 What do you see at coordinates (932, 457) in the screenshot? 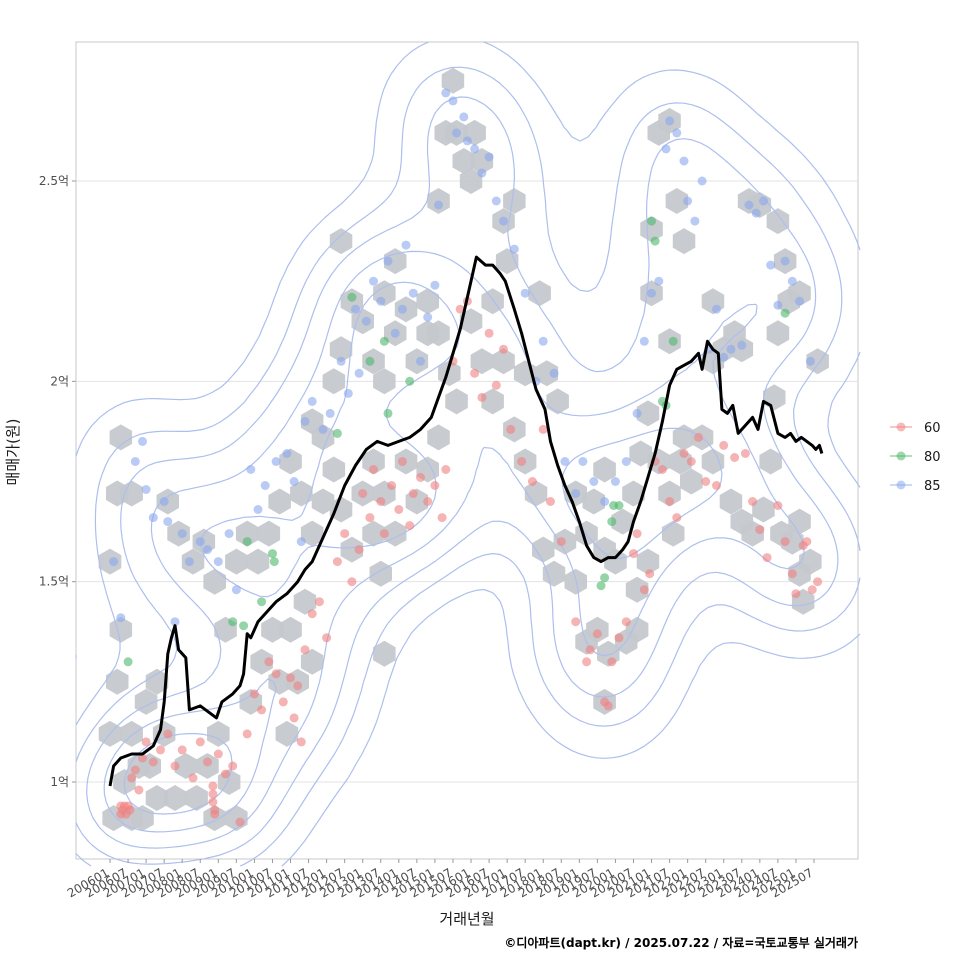
I see `legend-label-80: 80` at bounding box center [932, 457].